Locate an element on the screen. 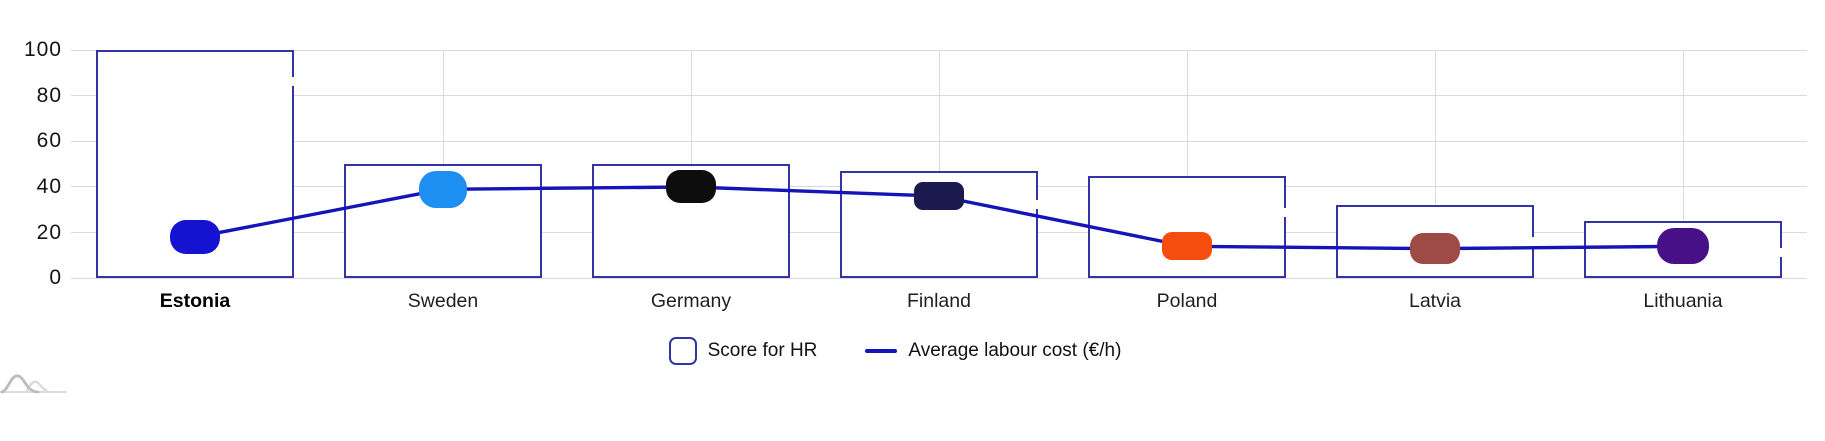 Image resolution: width=1825 pixels, height=441 pixels. x-axis-label-sweden: Sweden is located at coordinates (443, 301).